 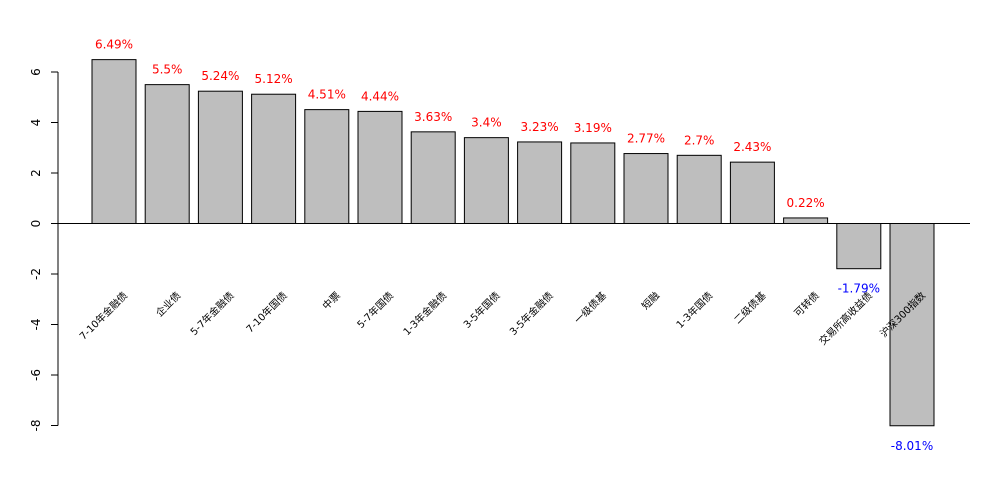 What do you see at coordinates (752, 147) in the screenshot?
I see `data-label: 2.43%` at bounding box center [752, 147].